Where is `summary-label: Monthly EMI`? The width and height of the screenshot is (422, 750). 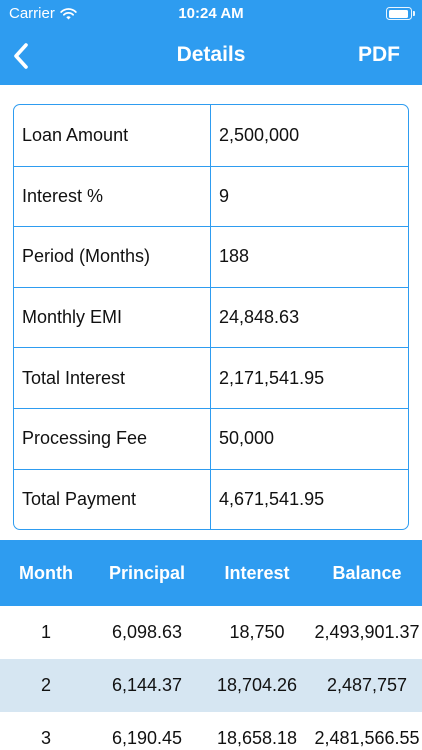
summary-label: Monthly EMI is located at coordinates (112, 317).